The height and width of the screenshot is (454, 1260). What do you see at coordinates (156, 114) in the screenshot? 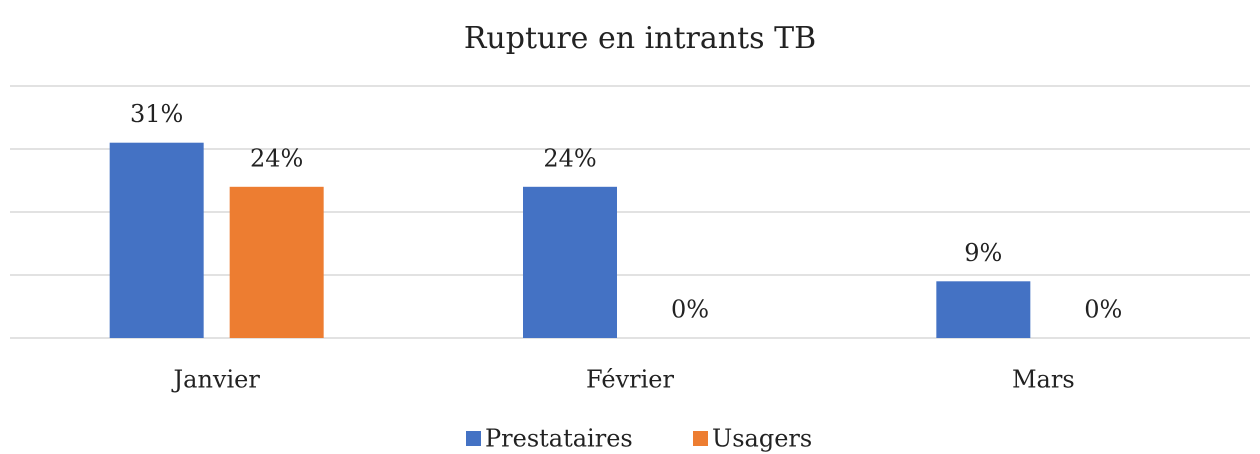
I see `value-label: 31%` at bounding box center [156, 114].